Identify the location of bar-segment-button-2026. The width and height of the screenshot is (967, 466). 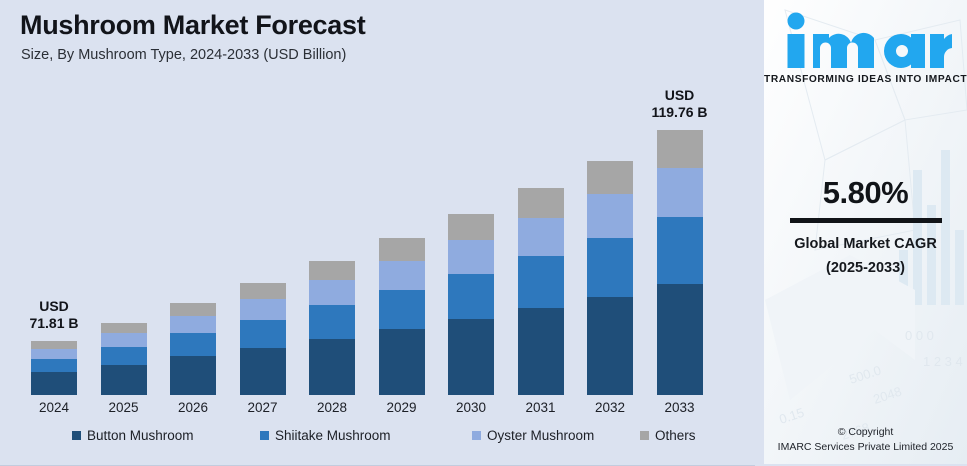
(193, 375).